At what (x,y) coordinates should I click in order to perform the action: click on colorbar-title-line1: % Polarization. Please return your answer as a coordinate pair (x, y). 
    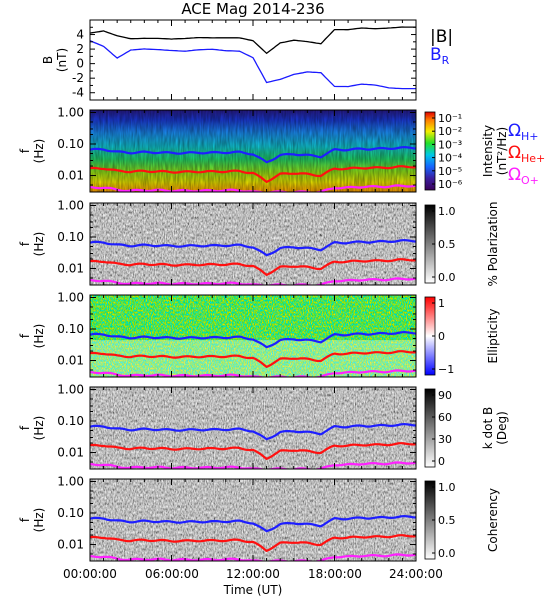
    Looking at the image, I should click on (493, 244).